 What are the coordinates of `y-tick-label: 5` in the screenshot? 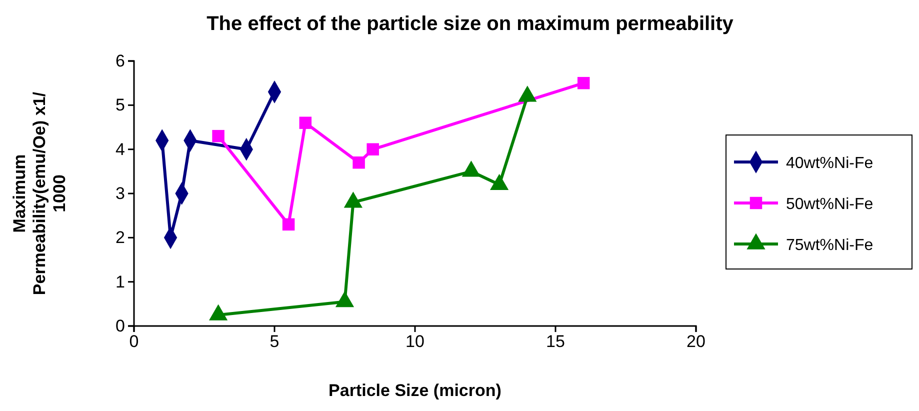 It's located at (120, 105).